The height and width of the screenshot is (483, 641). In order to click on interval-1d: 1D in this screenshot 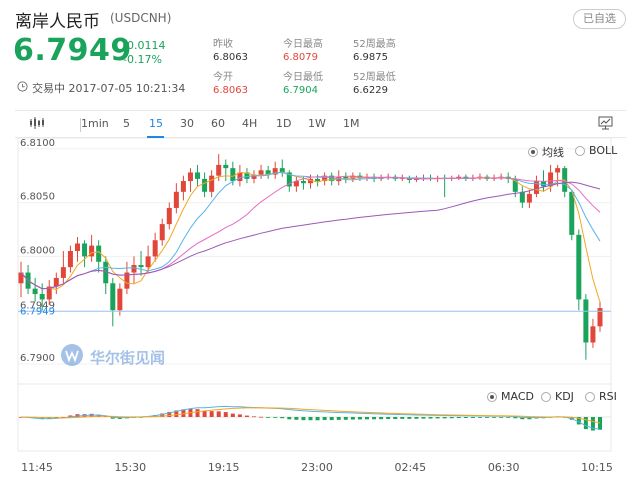, I will do `click(284, 123)`.